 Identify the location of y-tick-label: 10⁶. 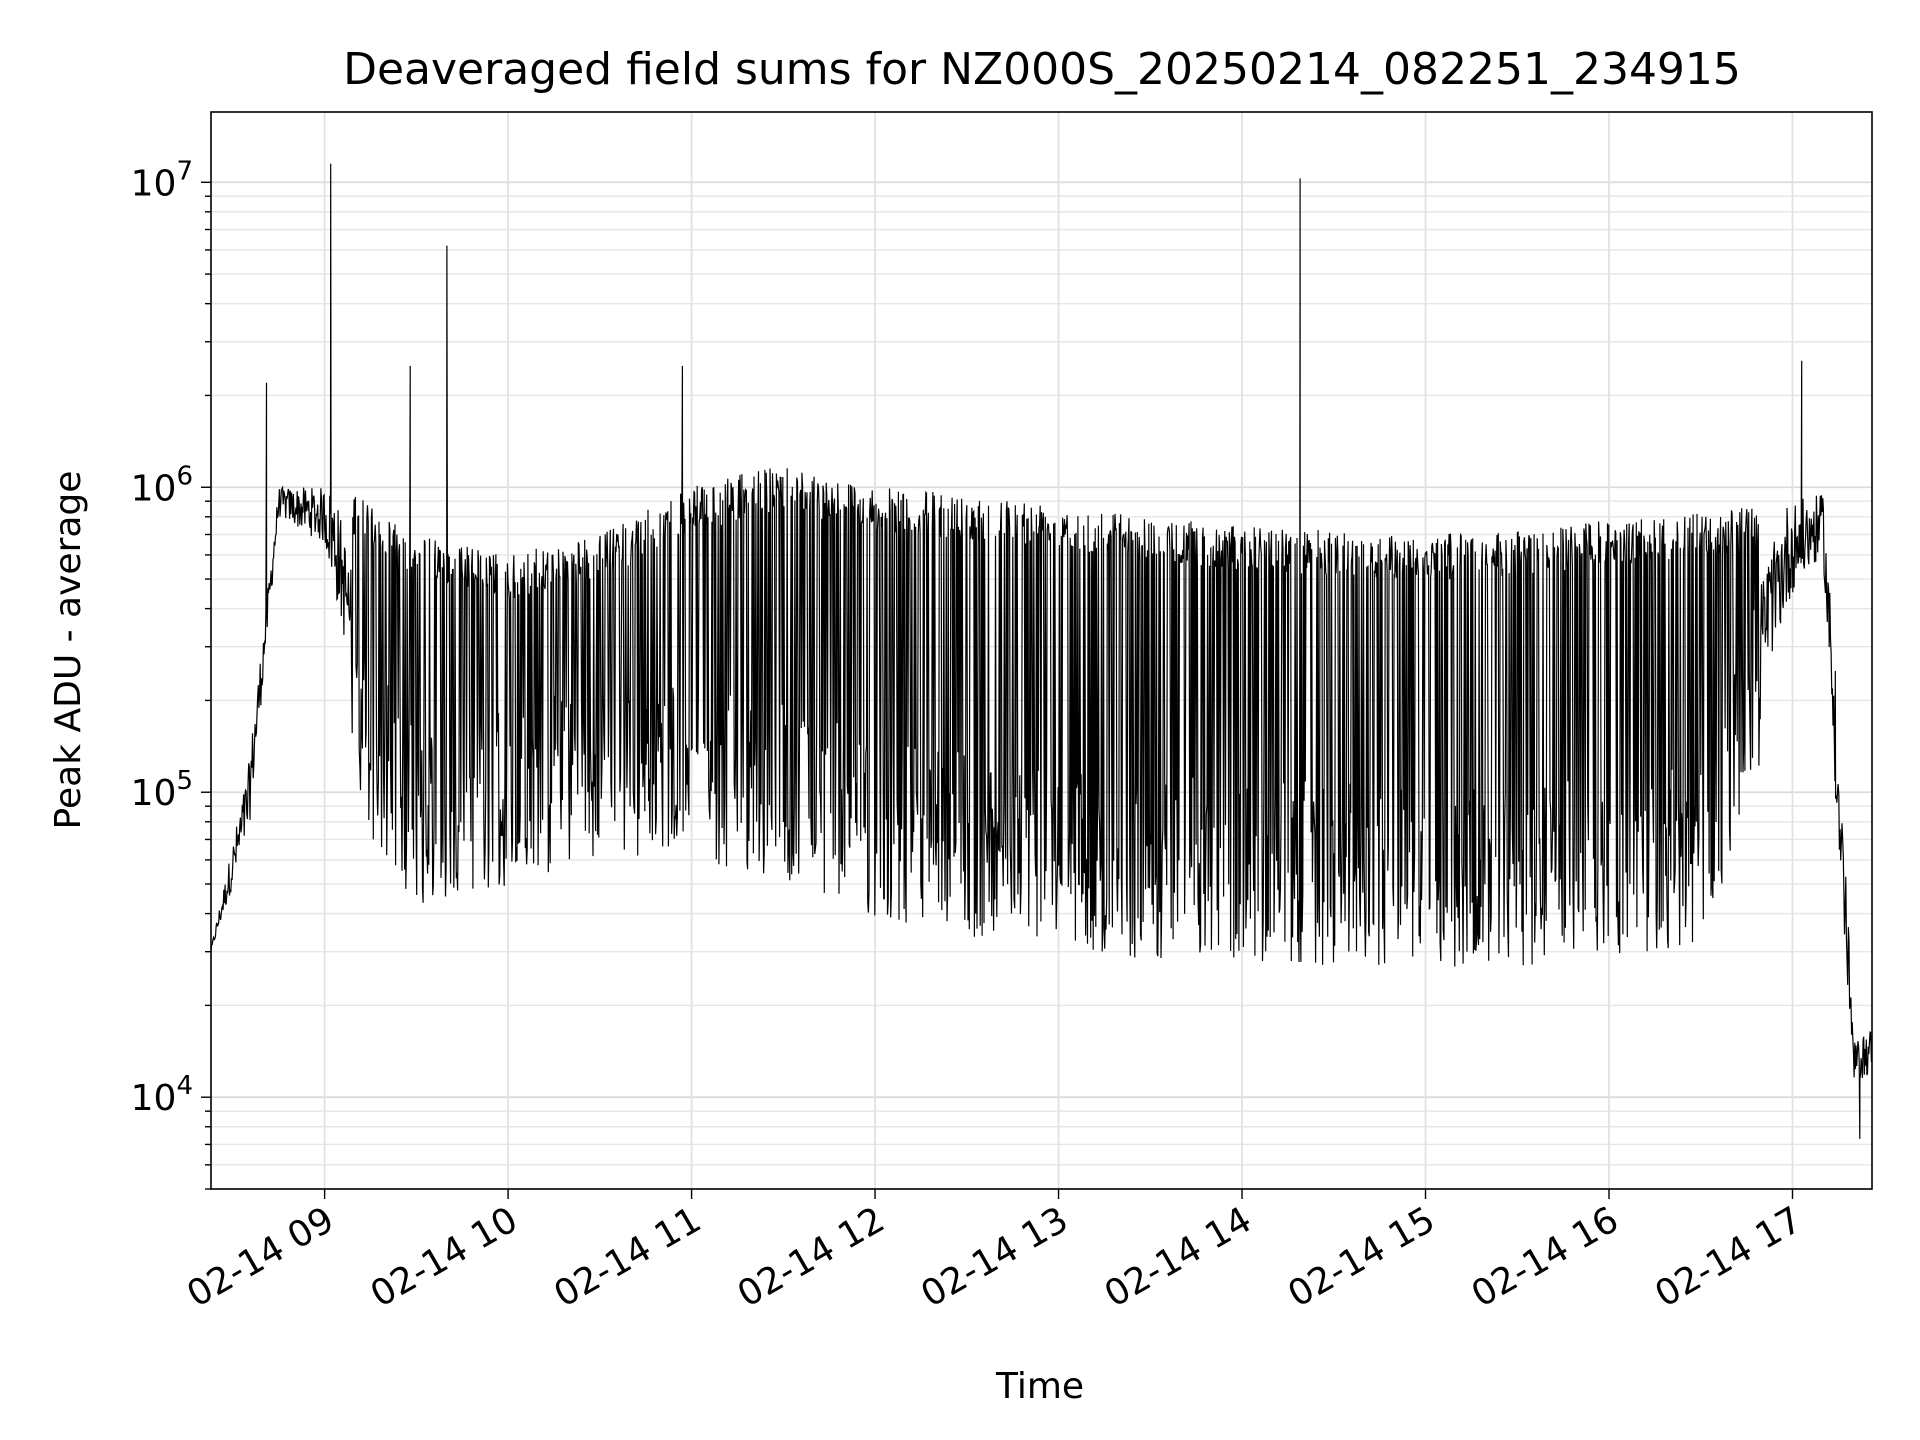
(162, 485).